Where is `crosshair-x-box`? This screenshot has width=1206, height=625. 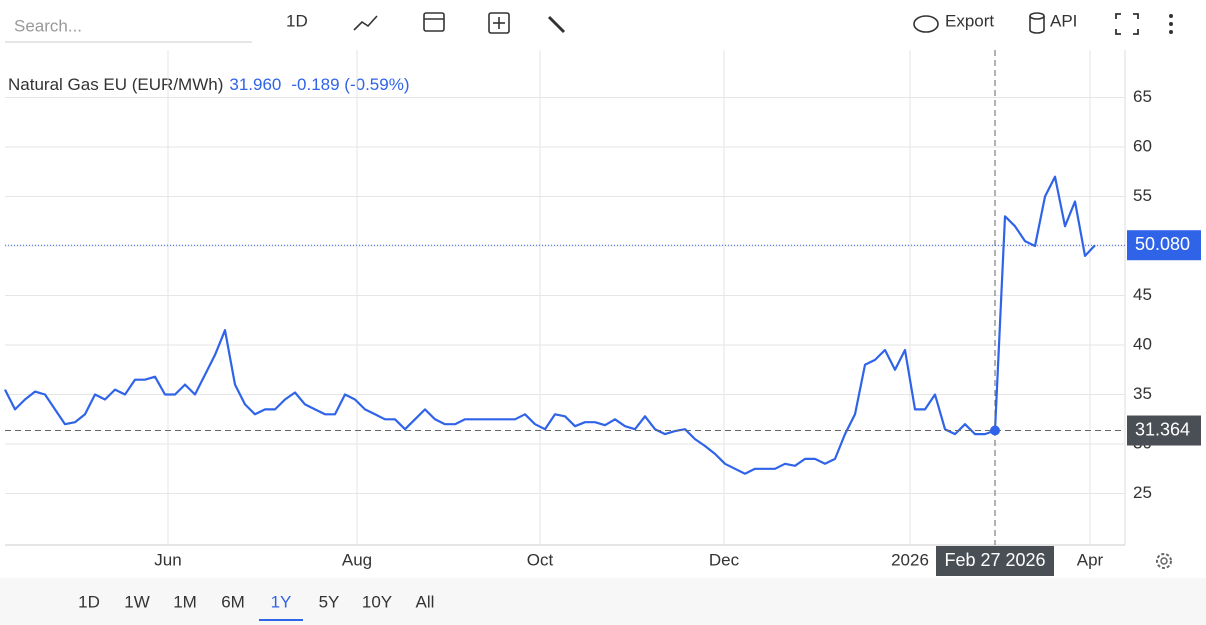 crosshair-x-box is located at coordinates (995, 561).